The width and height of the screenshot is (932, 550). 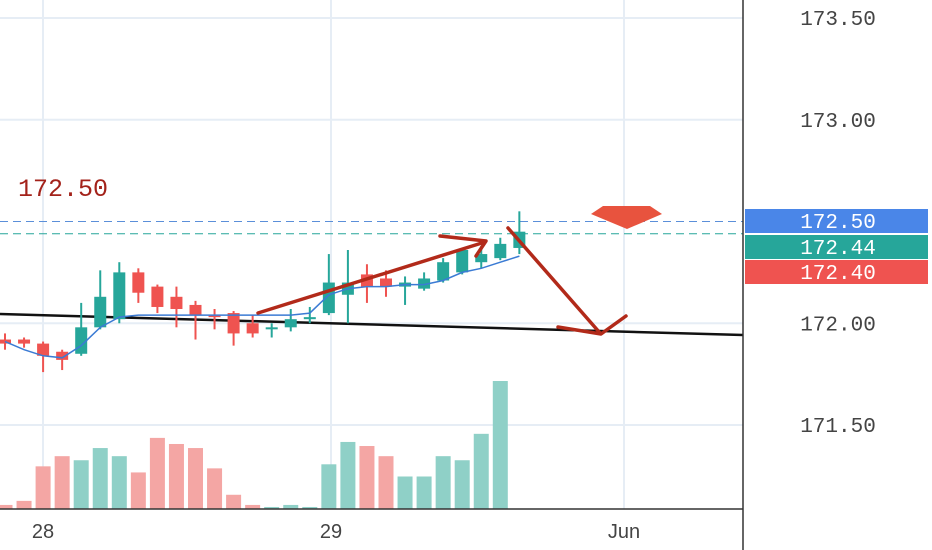 What do you see at coordinates (838, 122) in the screenshot?
I see `price-tick-label-1: 173.00` at bounding box center [838, 122].